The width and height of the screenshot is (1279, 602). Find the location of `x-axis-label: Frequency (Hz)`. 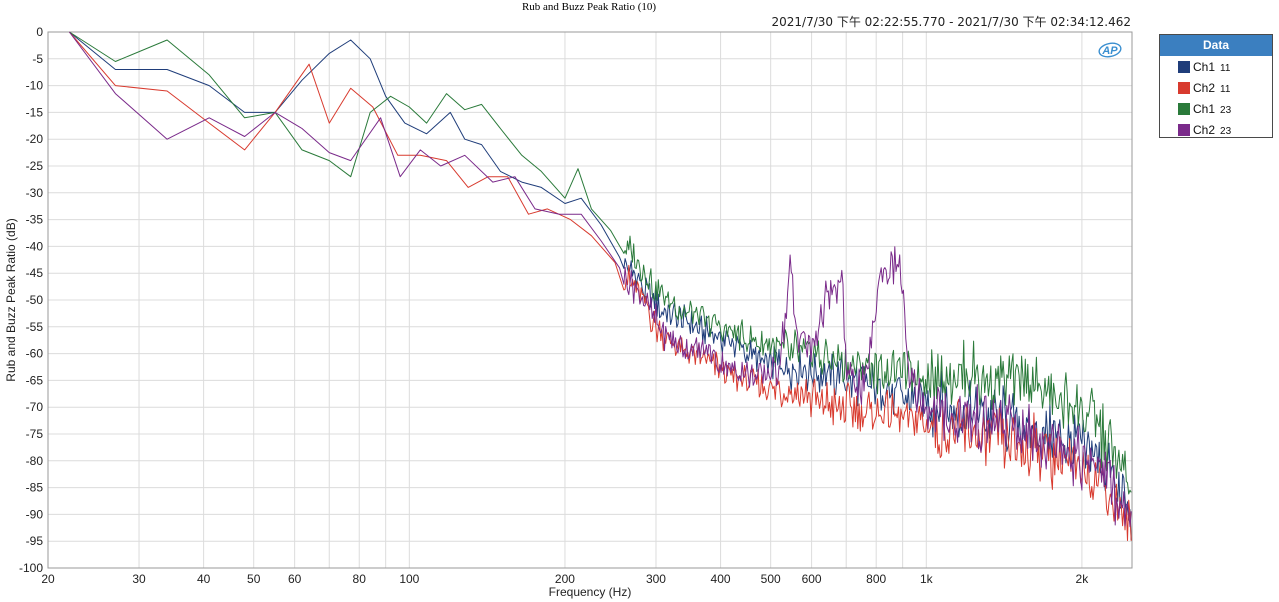

x-axis-label: Frequency (Hz) is located at coordinates (590, 592).